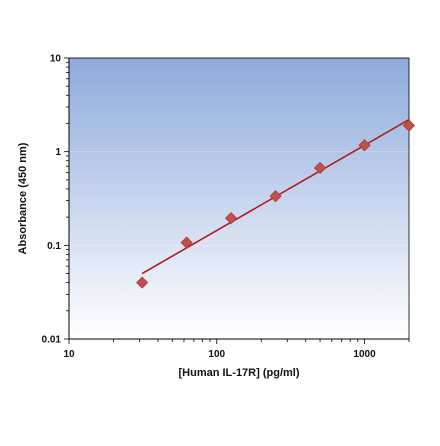  Describe the element at coordinates (58, 152) in the screenshot. I see `y-tick-label: 1` at that location.